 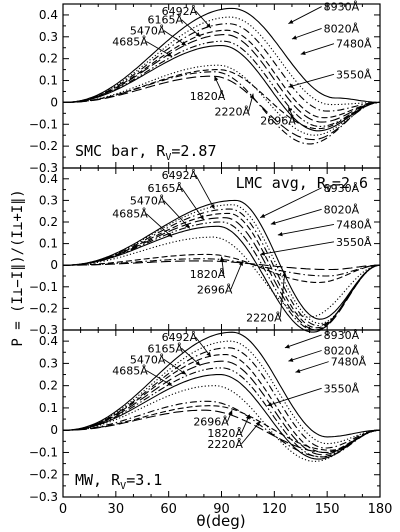 What do you see at coordinates (342, 335) in the screenshot?
I see `series-label: 8930Å` at bounding box center [342, 335].